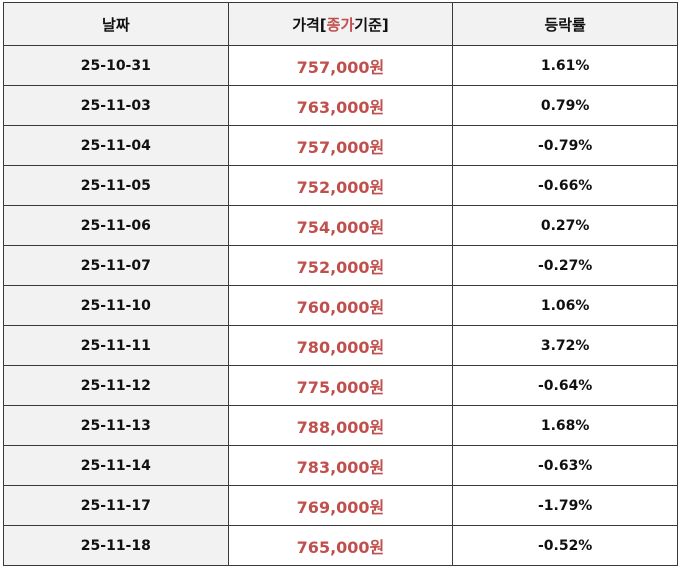 The width and height of the screenshot is (683, 576). I want to click on header-text: 가격[, so click(309, 24).